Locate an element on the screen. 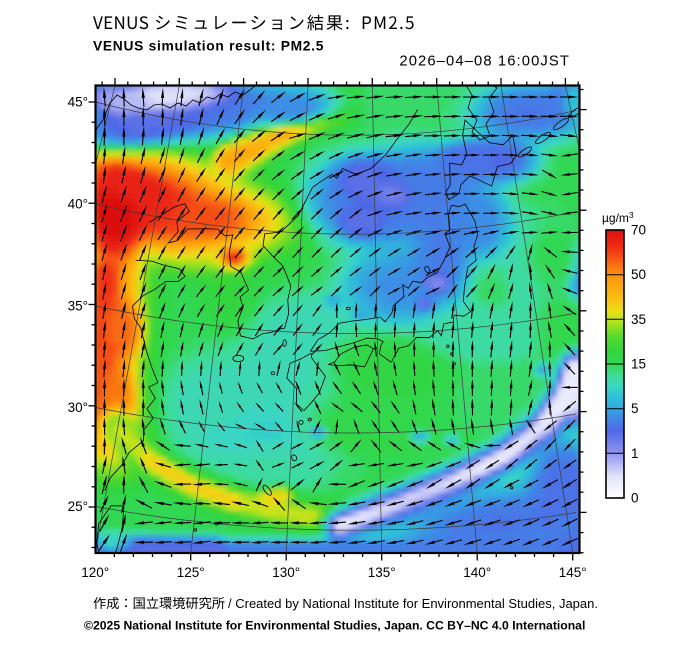  svg-text: 30° is located at coordinates (78, 407).